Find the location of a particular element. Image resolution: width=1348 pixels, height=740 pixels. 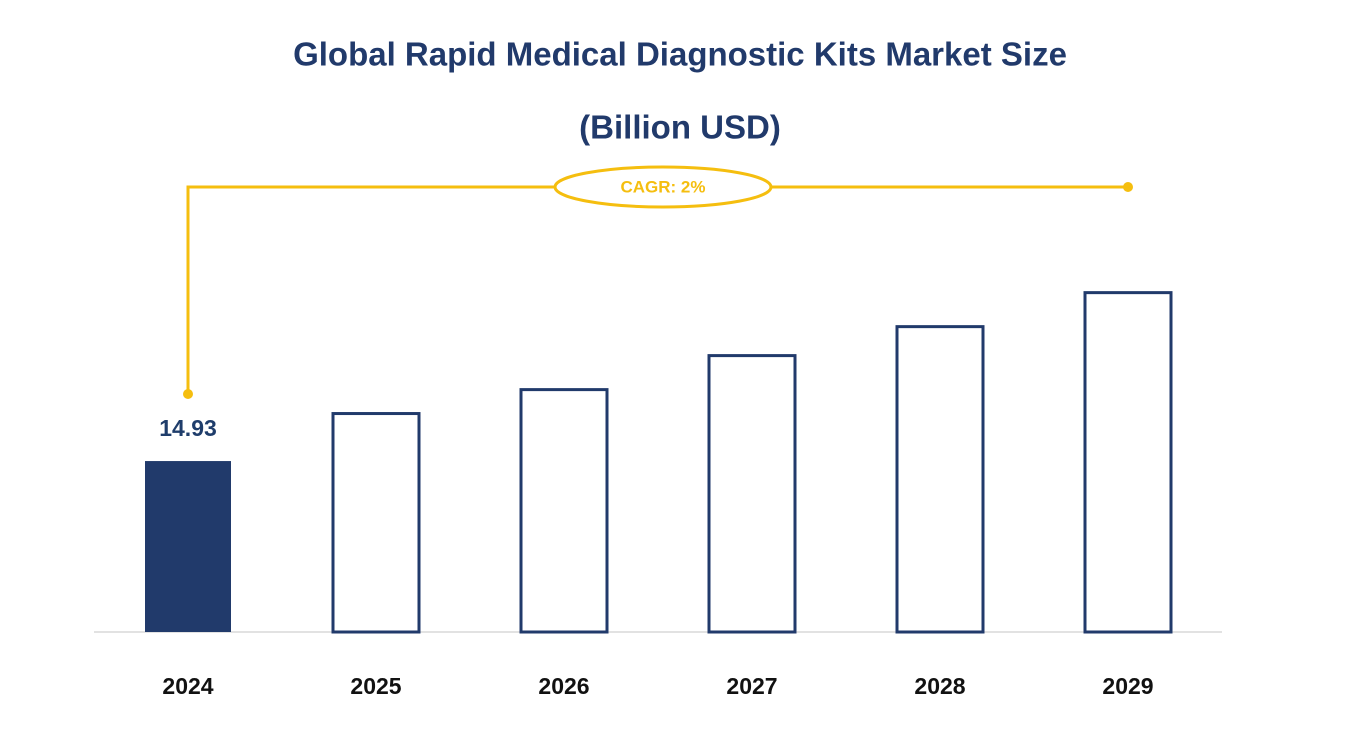

cagr-label: CAGR: 2% is located at coordinates (662, 186).